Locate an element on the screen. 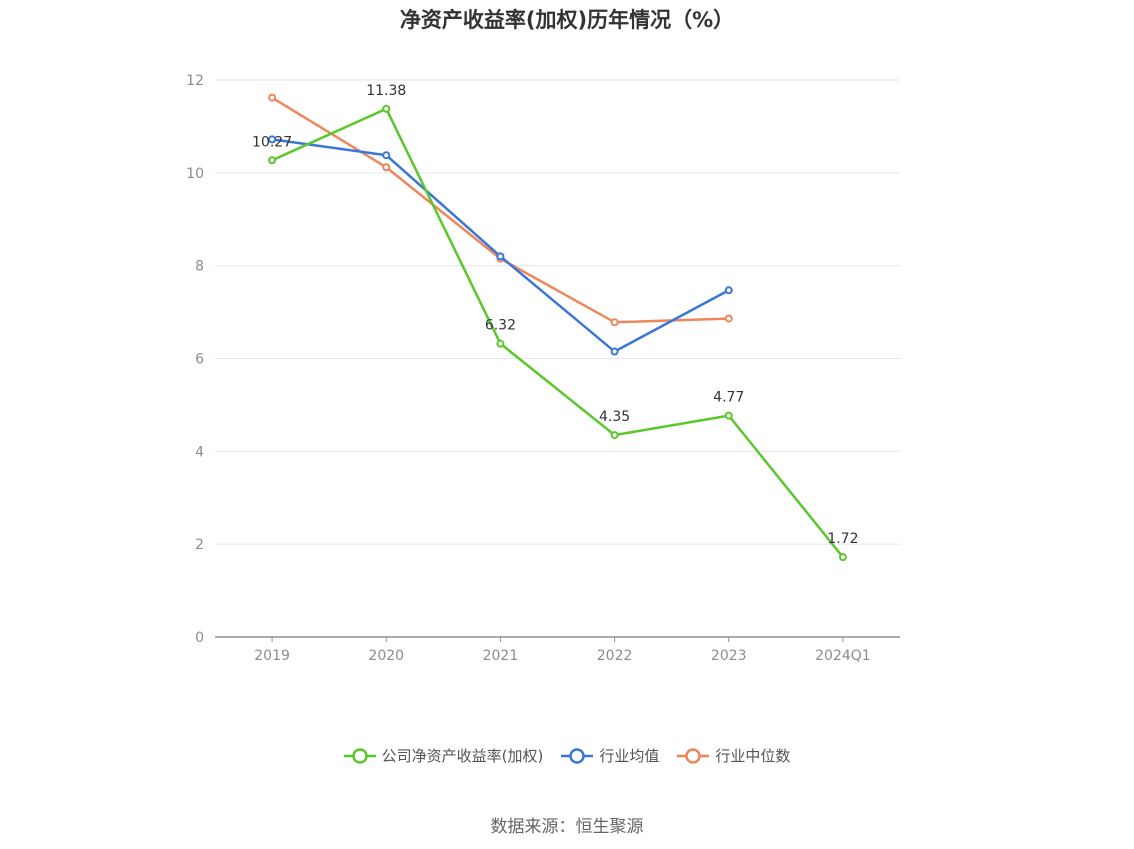 Image resolution: width=1134 pixels, height=849 pixels. x-tick-label: 2020 is located at coordinates (386, 656).